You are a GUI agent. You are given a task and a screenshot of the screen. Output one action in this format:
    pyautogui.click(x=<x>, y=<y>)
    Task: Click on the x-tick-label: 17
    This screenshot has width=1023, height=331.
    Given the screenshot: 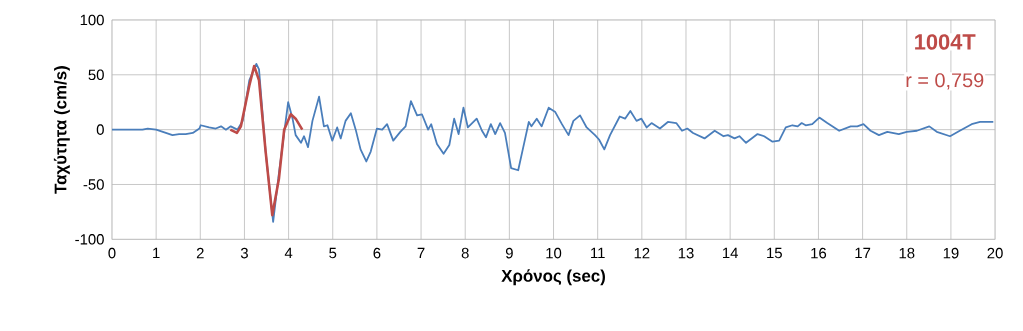 What is the action you would take?
    pyautogui.click(x=863, y=253)
    